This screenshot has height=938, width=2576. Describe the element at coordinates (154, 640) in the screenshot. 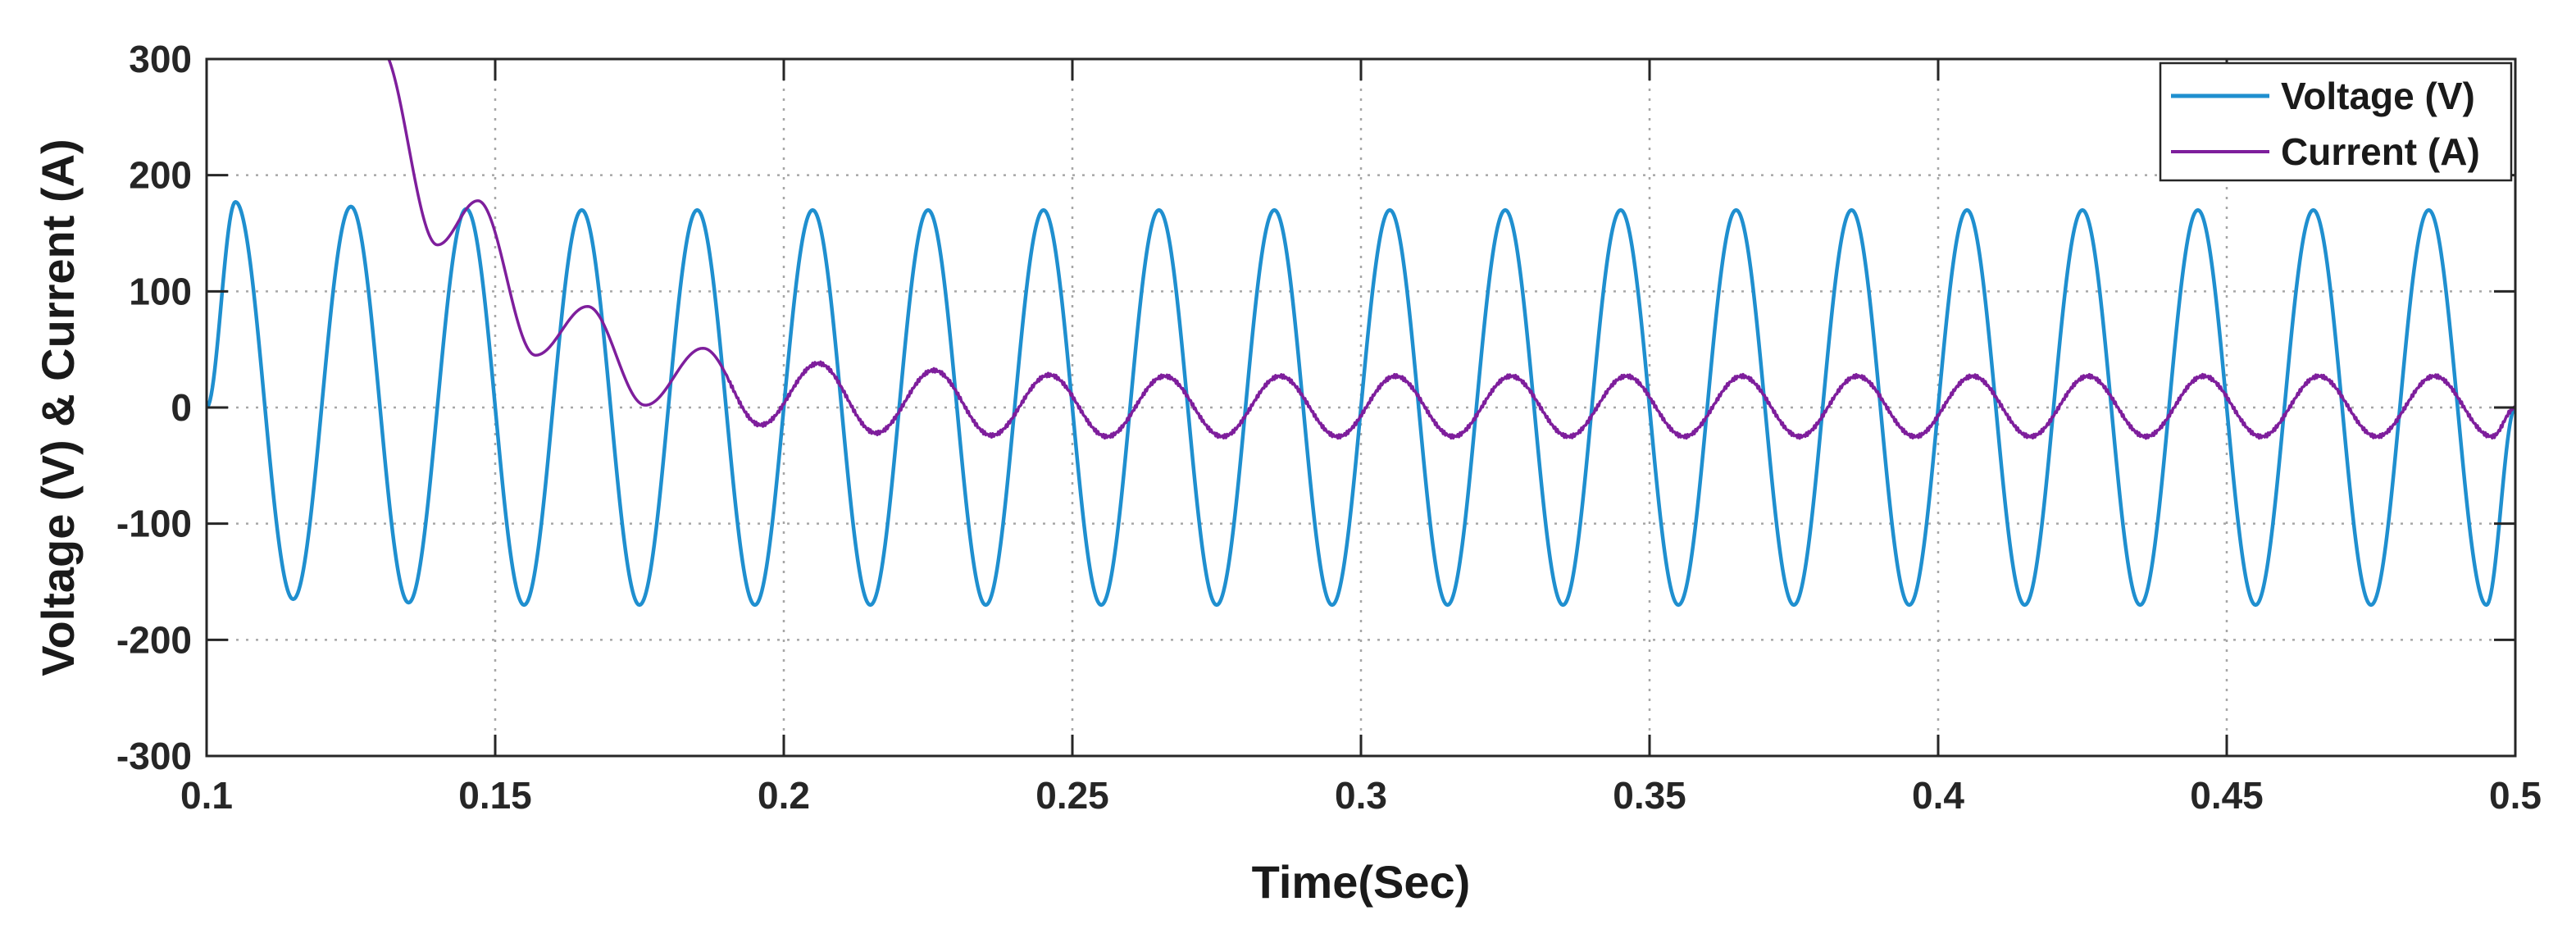

I see `y-tick-label: -200` at that location.